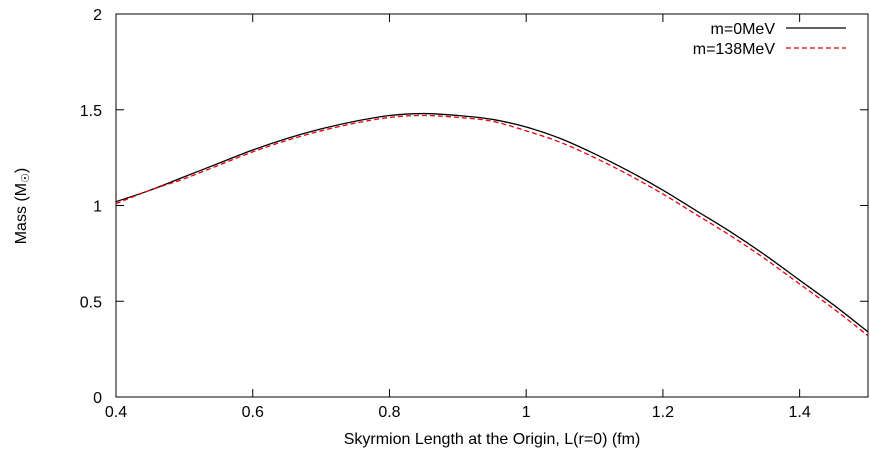  What do you see at coordinates (800, 412) in the screenshot?
I see `x-tick-label: 1.4` at bounding box center [800, 412].